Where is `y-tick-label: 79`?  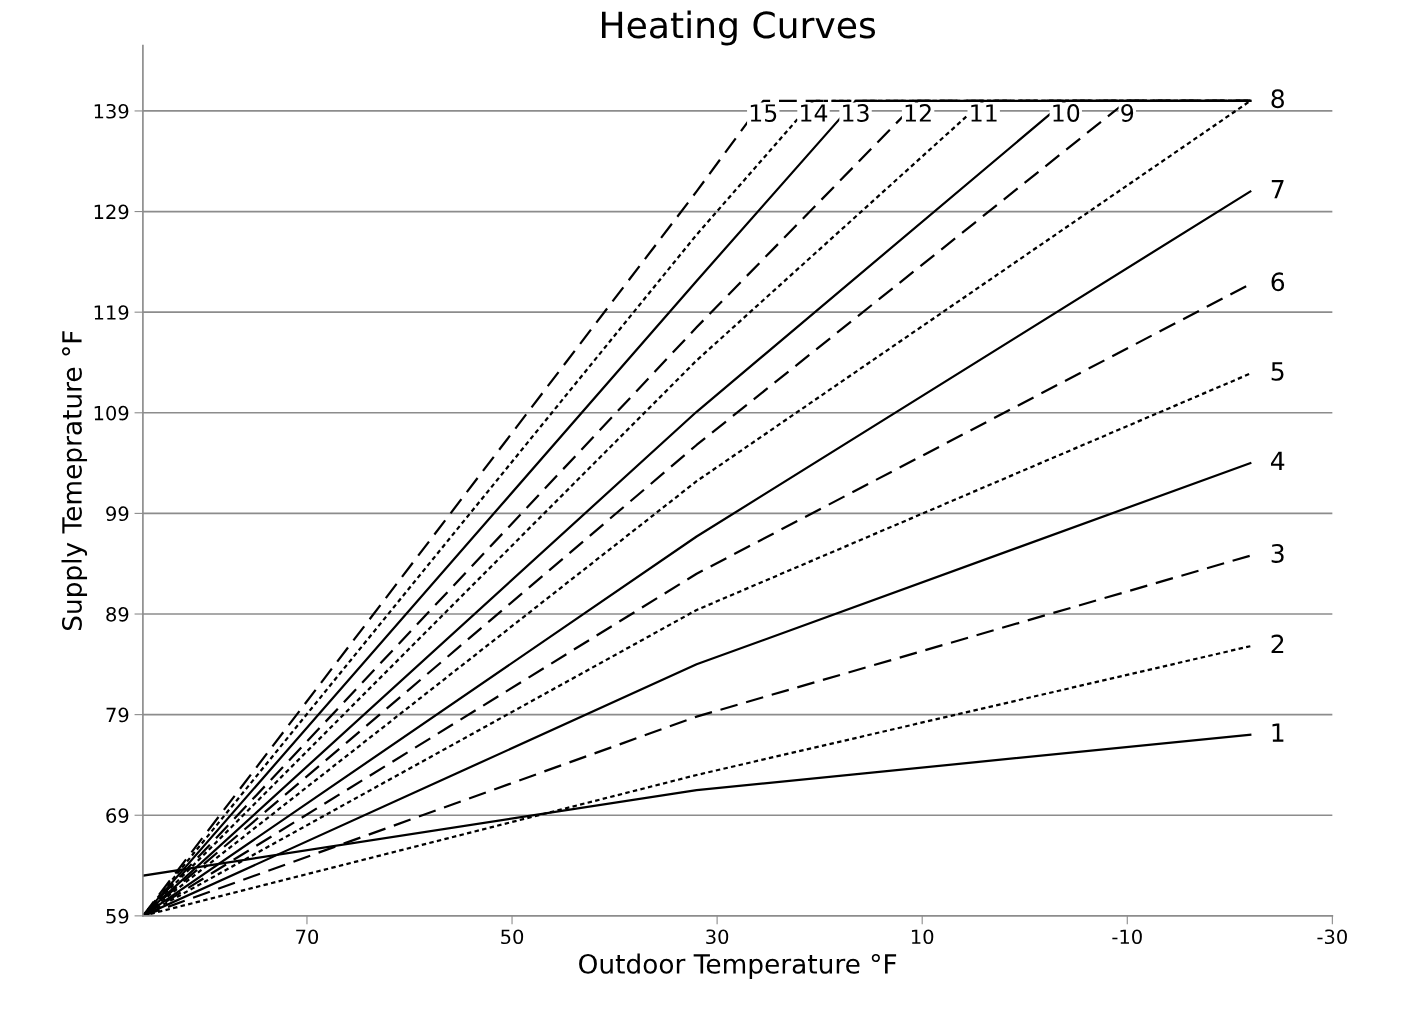 y-tick-label: 79 is located at coordinates (117, 715).